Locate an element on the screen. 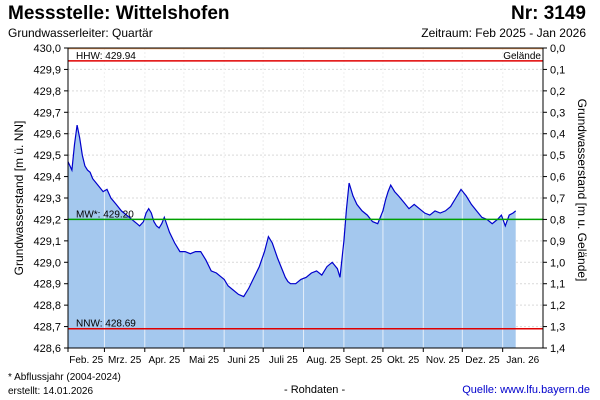 The width and height of the screenshot is (600, 400). y2-tick-label: 0,0 is located at coordinates (557, 49).